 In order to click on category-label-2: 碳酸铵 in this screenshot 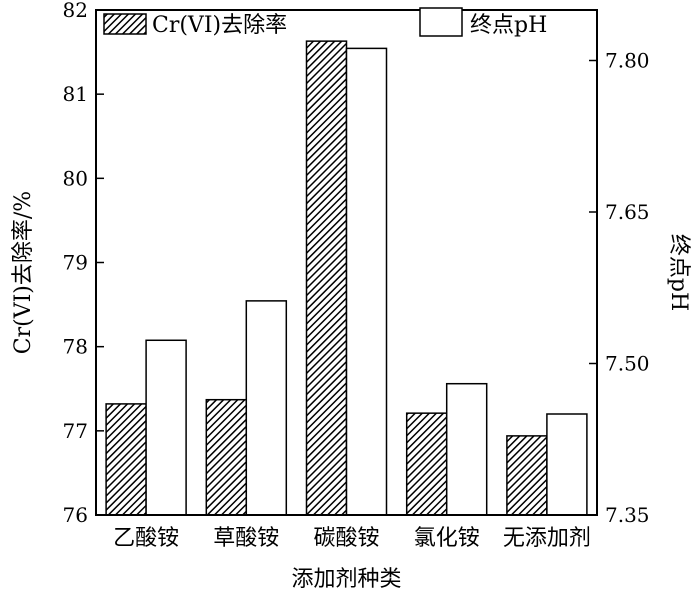, I will do `click(346, 538)`.